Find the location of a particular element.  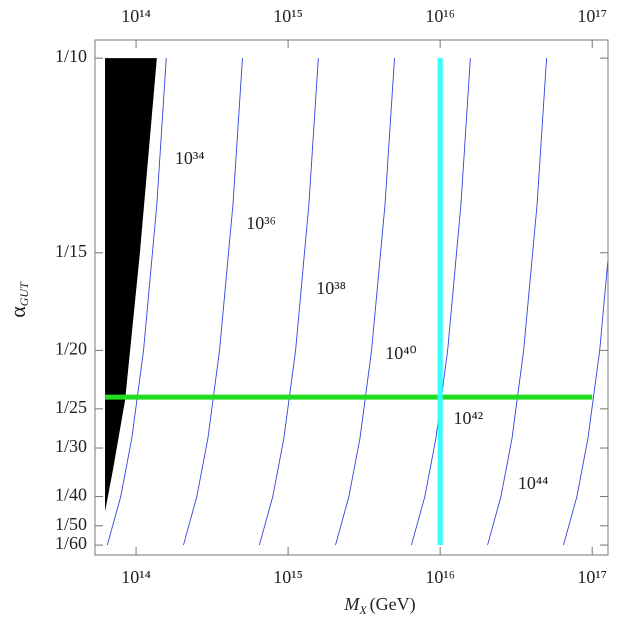

contour-label: 10⁴⁴ is located at coordinates (533, 483).